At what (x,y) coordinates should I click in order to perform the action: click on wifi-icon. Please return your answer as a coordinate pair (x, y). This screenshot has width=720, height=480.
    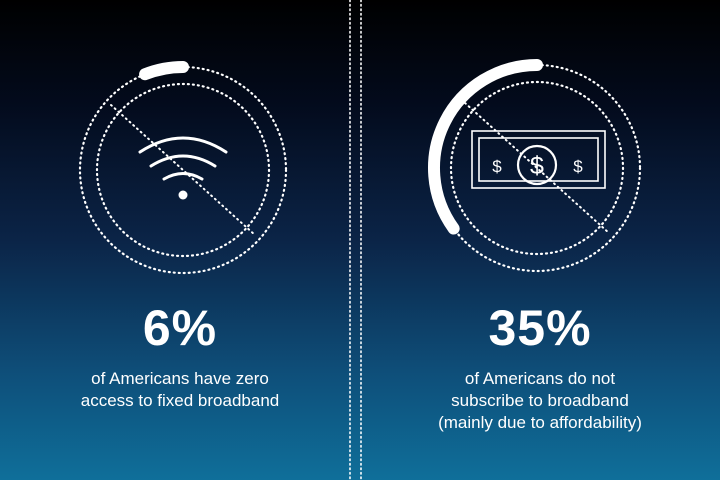
    Looking at the image, I should click on (183, 168).